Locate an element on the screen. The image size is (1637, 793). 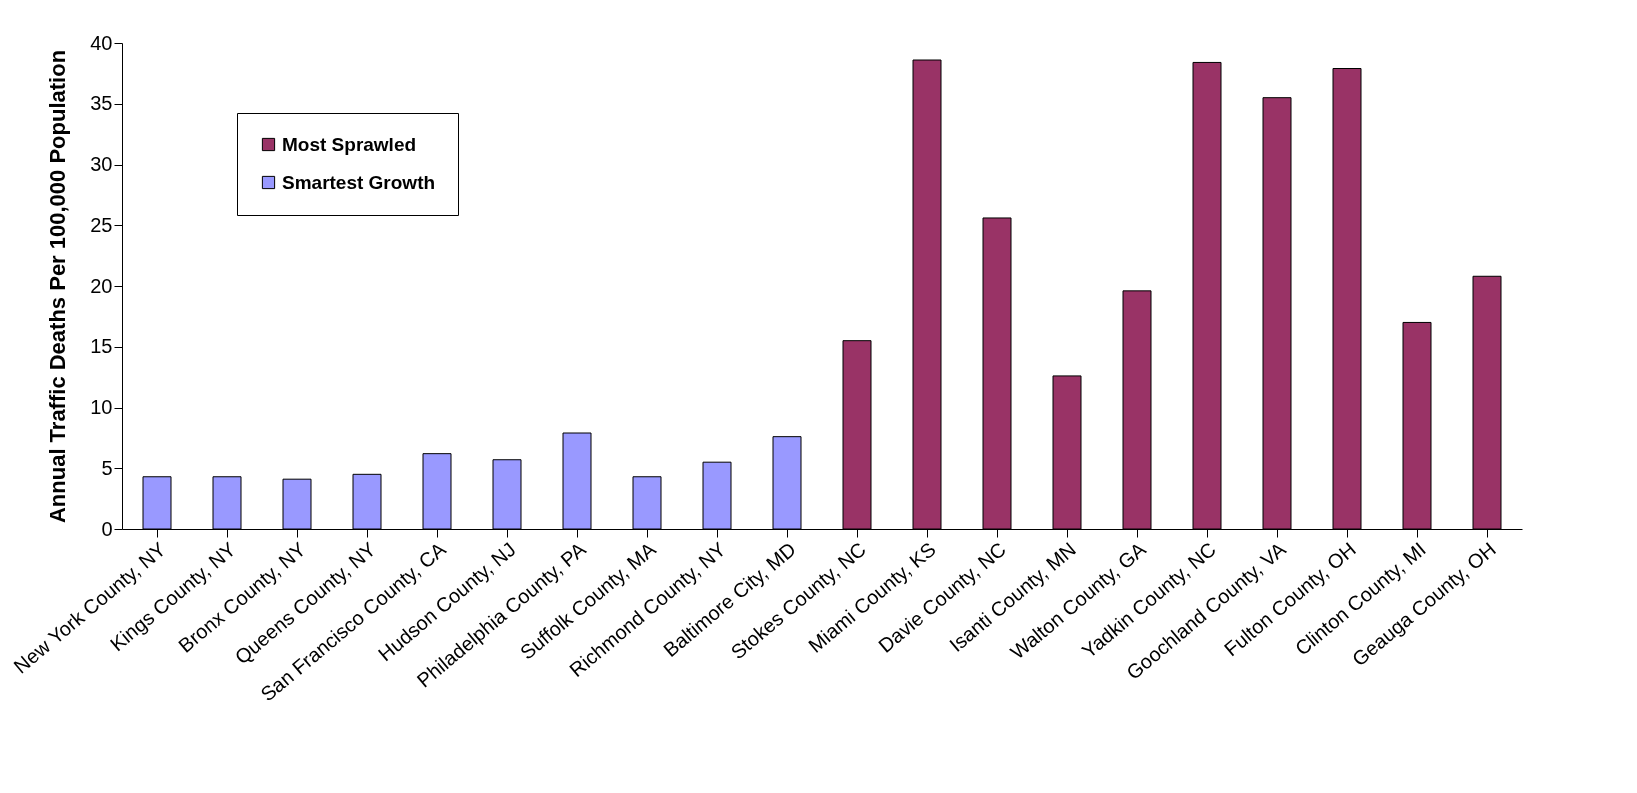
y-tick-label: 30 is located at coordinates (101, 164).